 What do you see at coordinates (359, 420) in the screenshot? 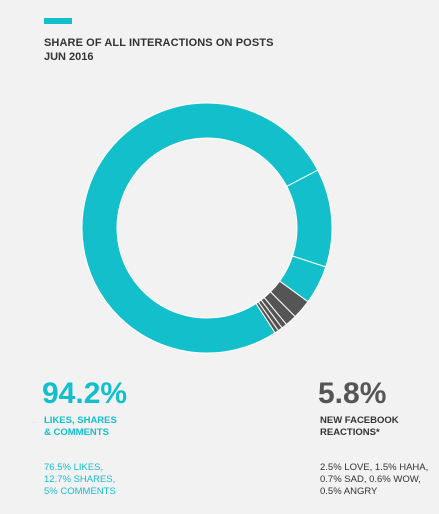
I see `reactions-label-line: NEW FACEBOOK` at bounding box center [359, 420].